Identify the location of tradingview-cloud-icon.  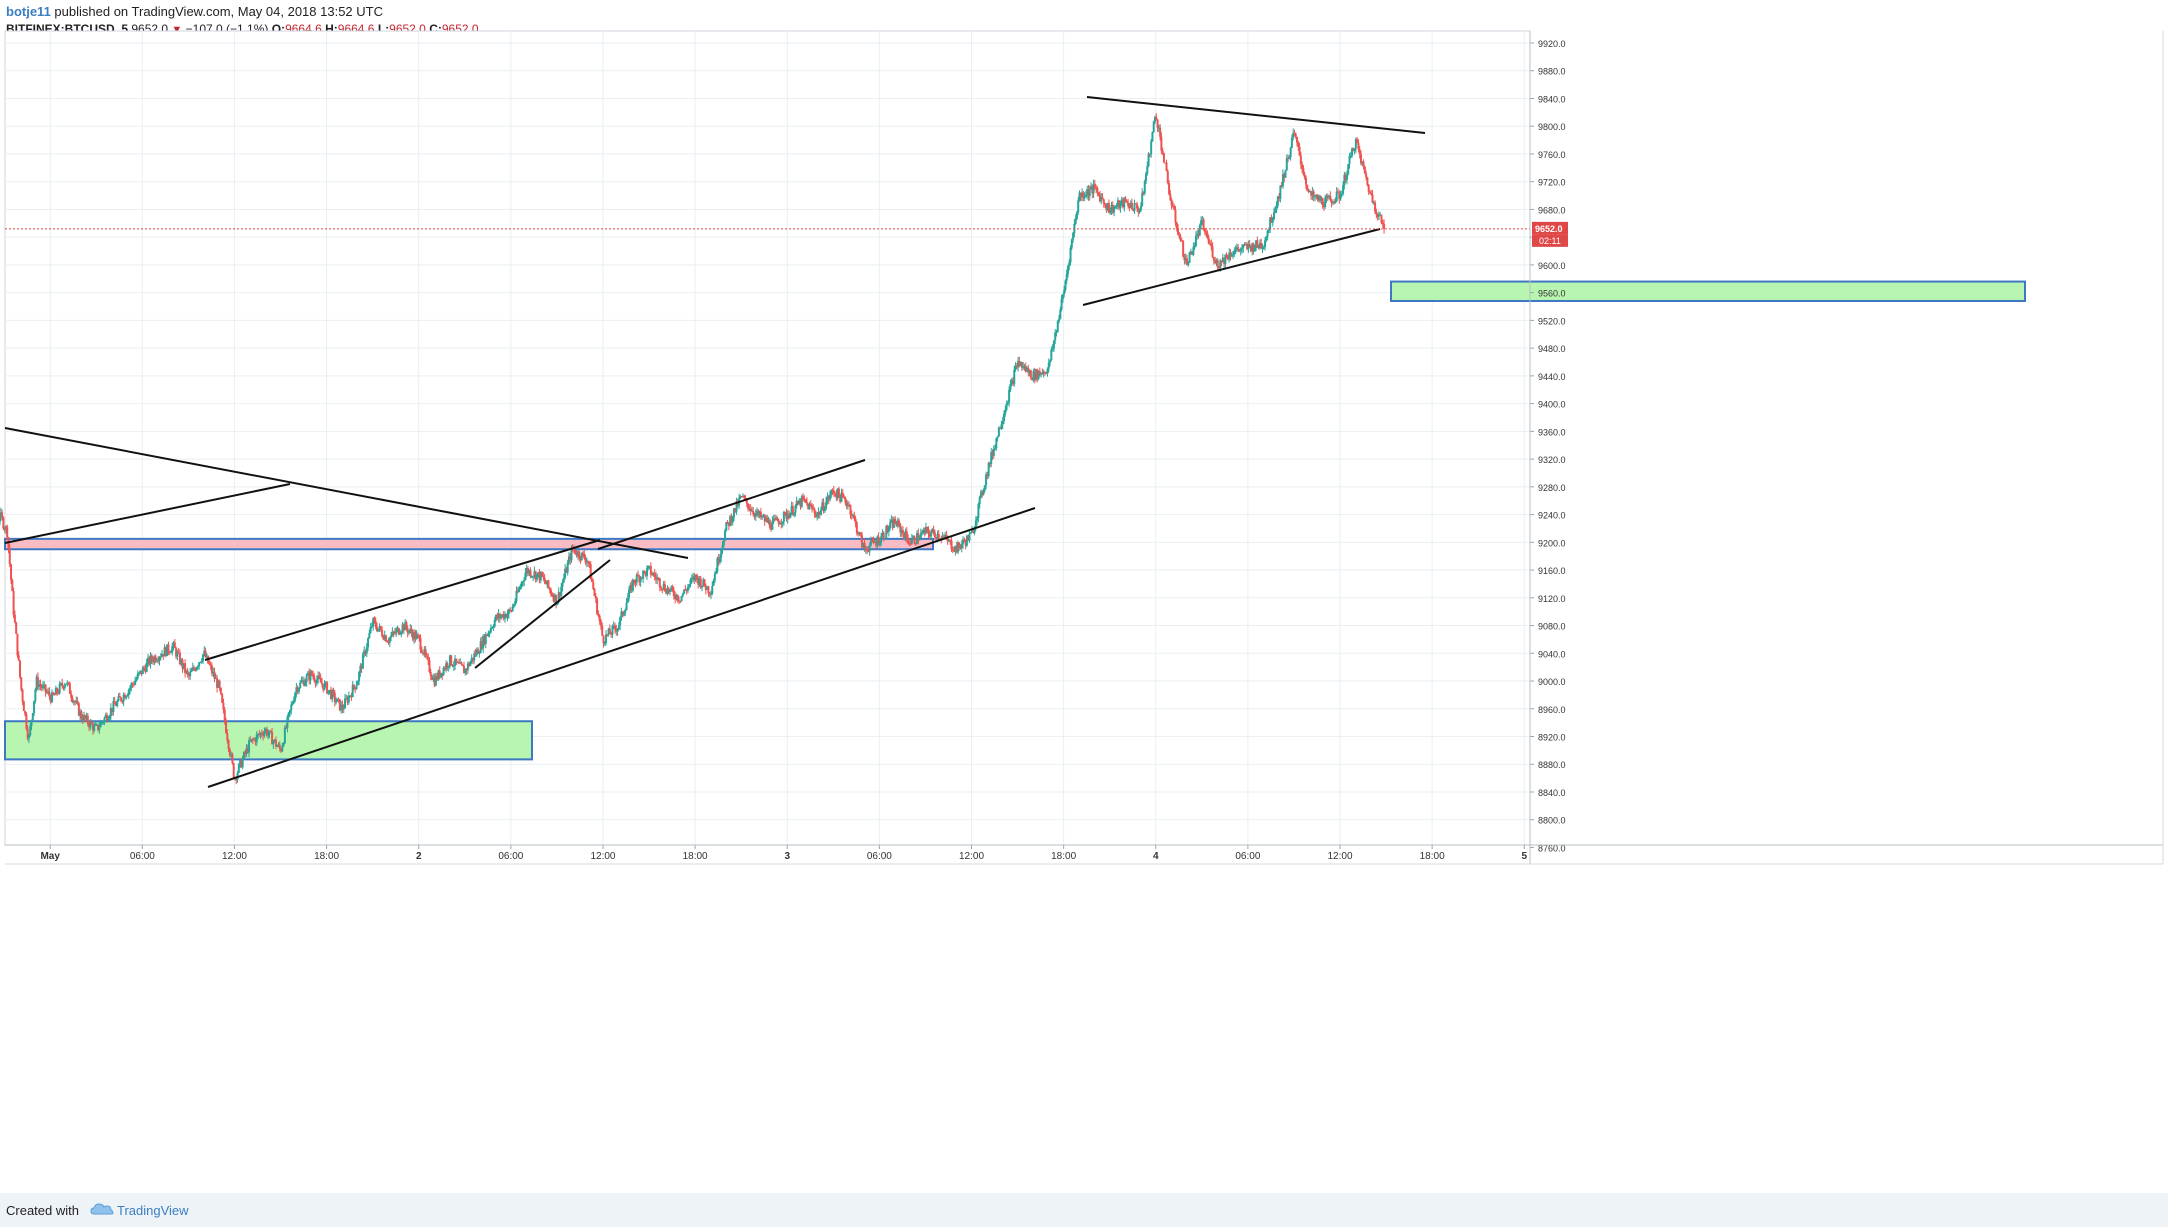
(102, 1209).